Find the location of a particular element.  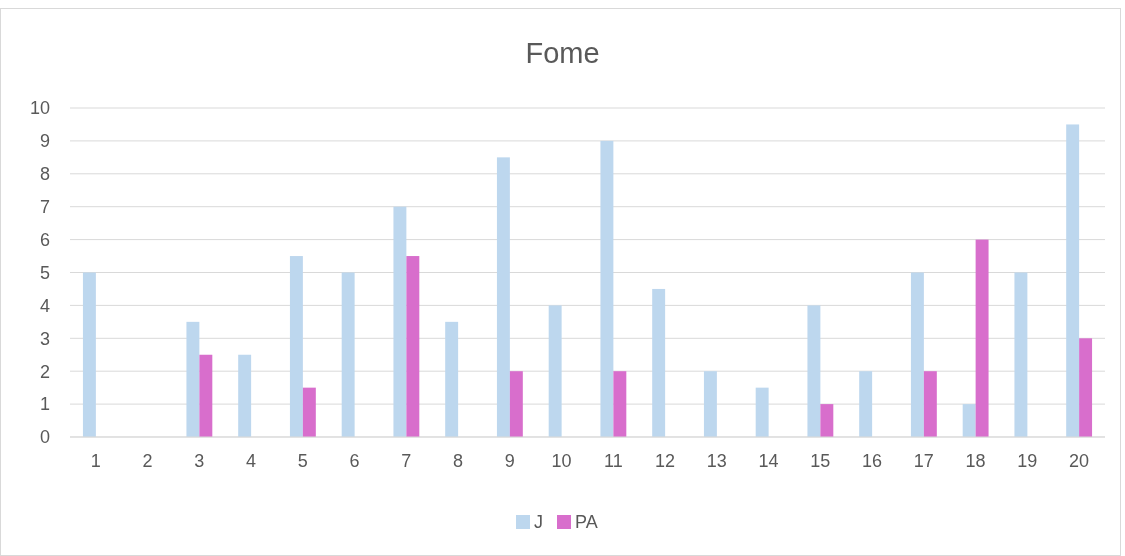

x-tick-label: 14 is located at coordinates (768, 461).